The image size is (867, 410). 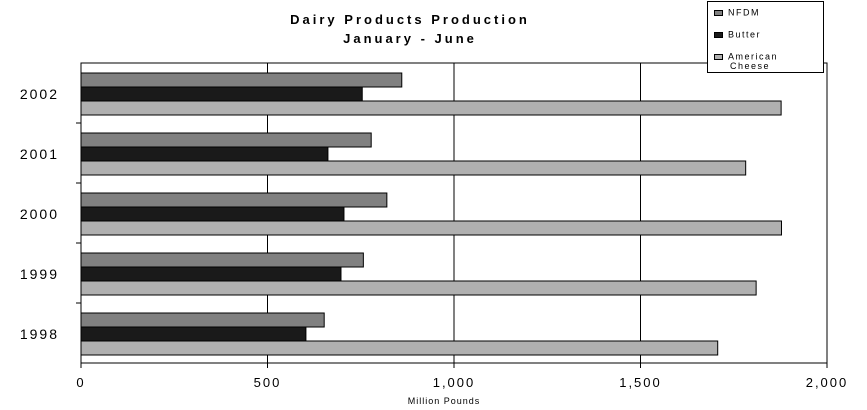 I want to click on y-category-label: 2000, so click(x=39, y=214).